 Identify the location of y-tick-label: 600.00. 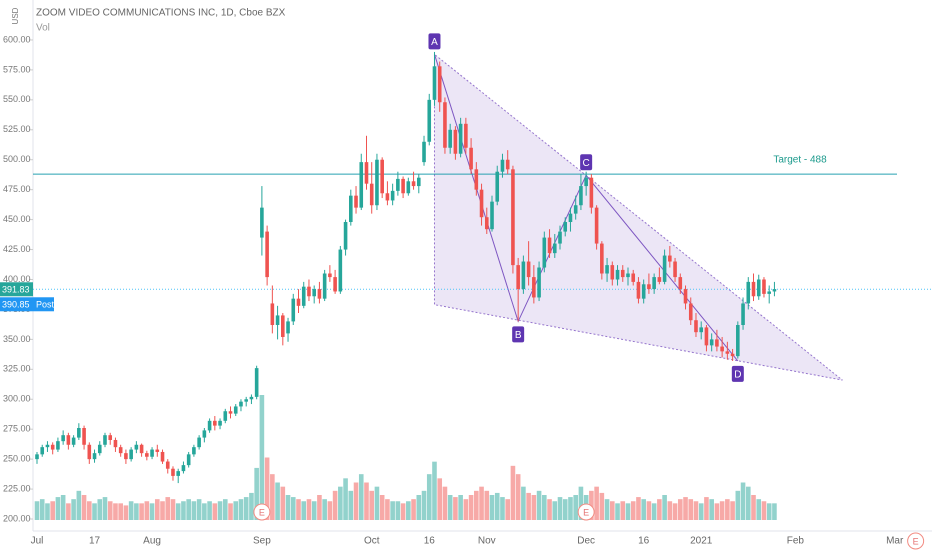
(17, 39).